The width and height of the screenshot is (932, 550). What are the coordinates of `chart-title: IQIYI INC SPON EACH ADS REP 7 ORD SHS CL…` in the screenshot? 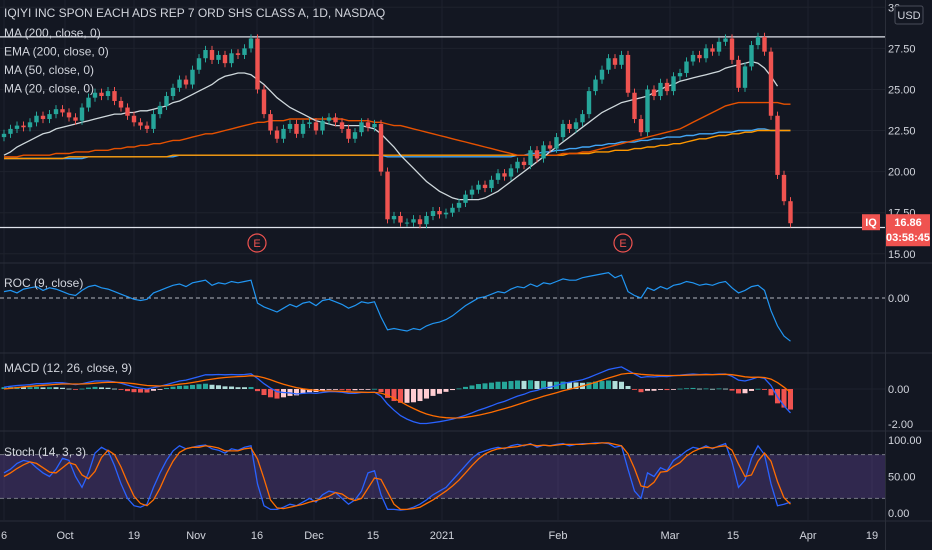 It's located at (194, 13).